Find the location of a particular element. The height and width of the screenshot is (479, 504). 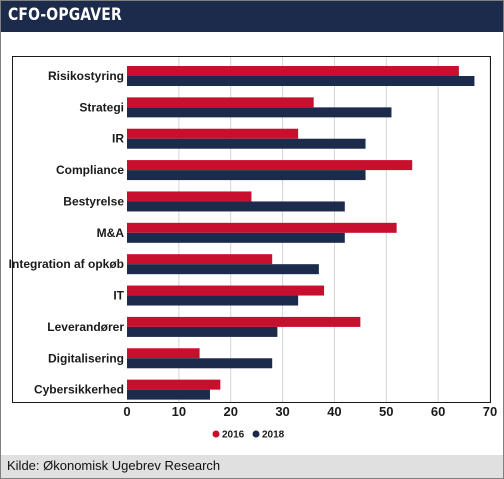

legend-label: 2018 is located at coordinates (273, 435).